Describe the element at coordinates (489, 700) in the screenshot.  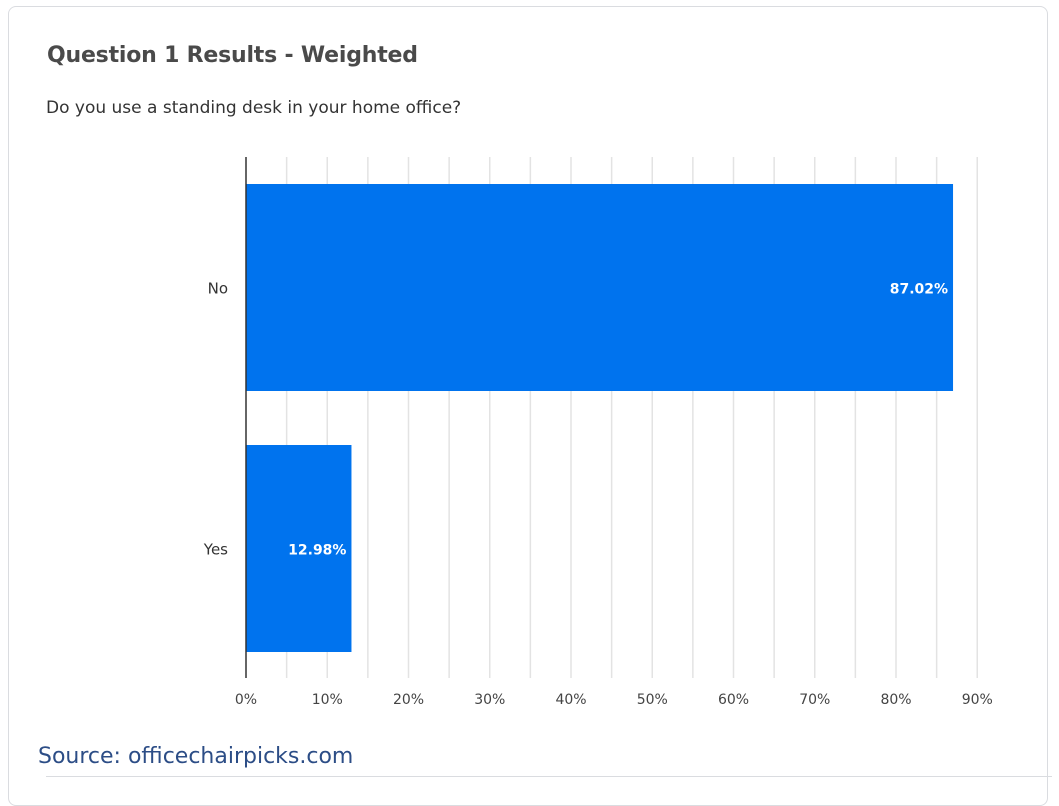
I see `x-tick-label: 30%` at that location.